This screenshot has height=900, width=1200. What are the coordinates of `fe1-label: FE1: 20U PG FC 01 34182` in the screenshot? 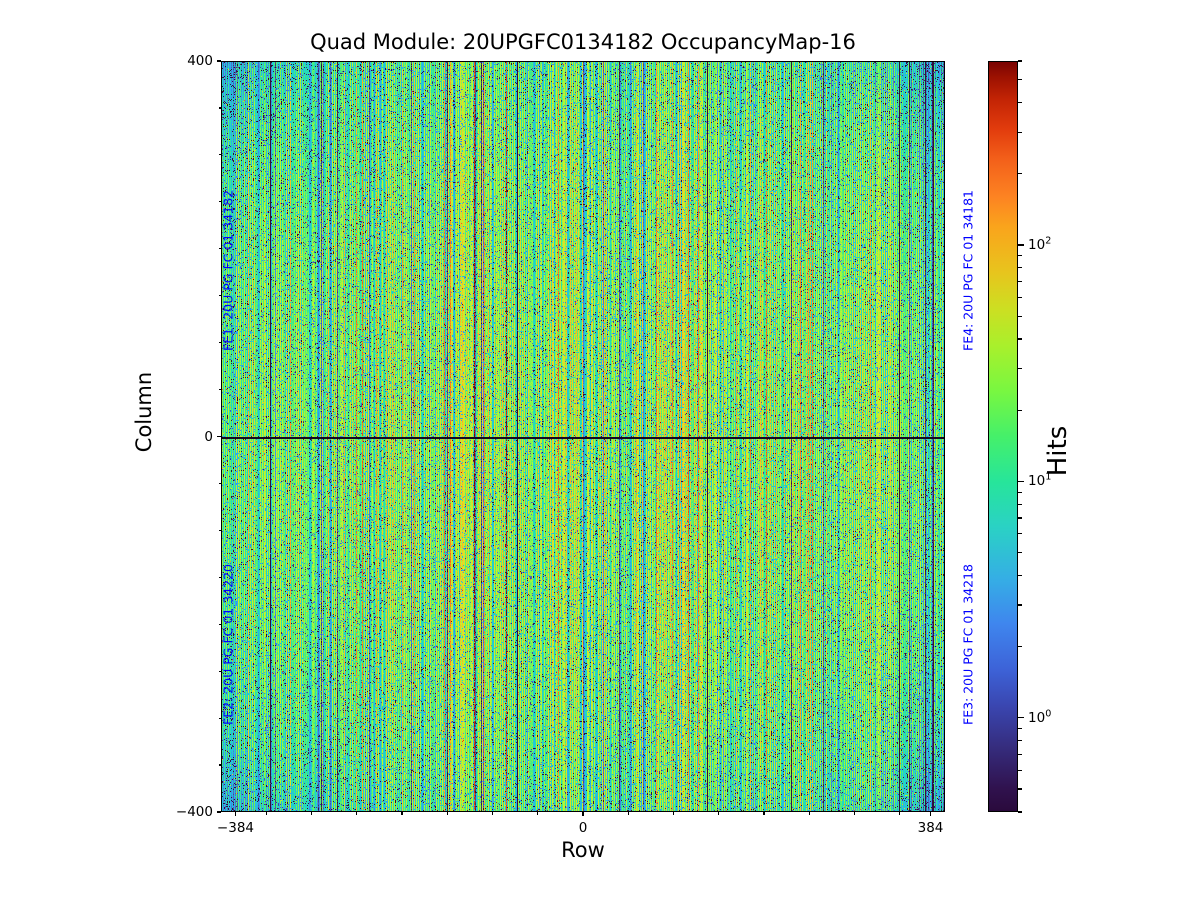 It's located at (228, 270).